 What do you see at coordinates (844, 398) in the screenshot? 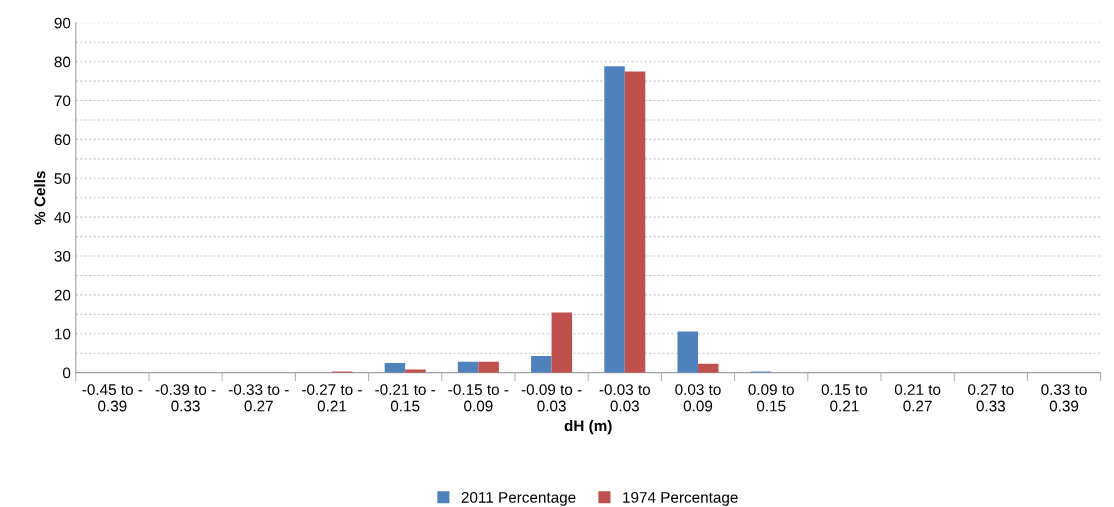
I see `x-tick-label: 0.15 to 0.21` at bounding box center [844, 398].